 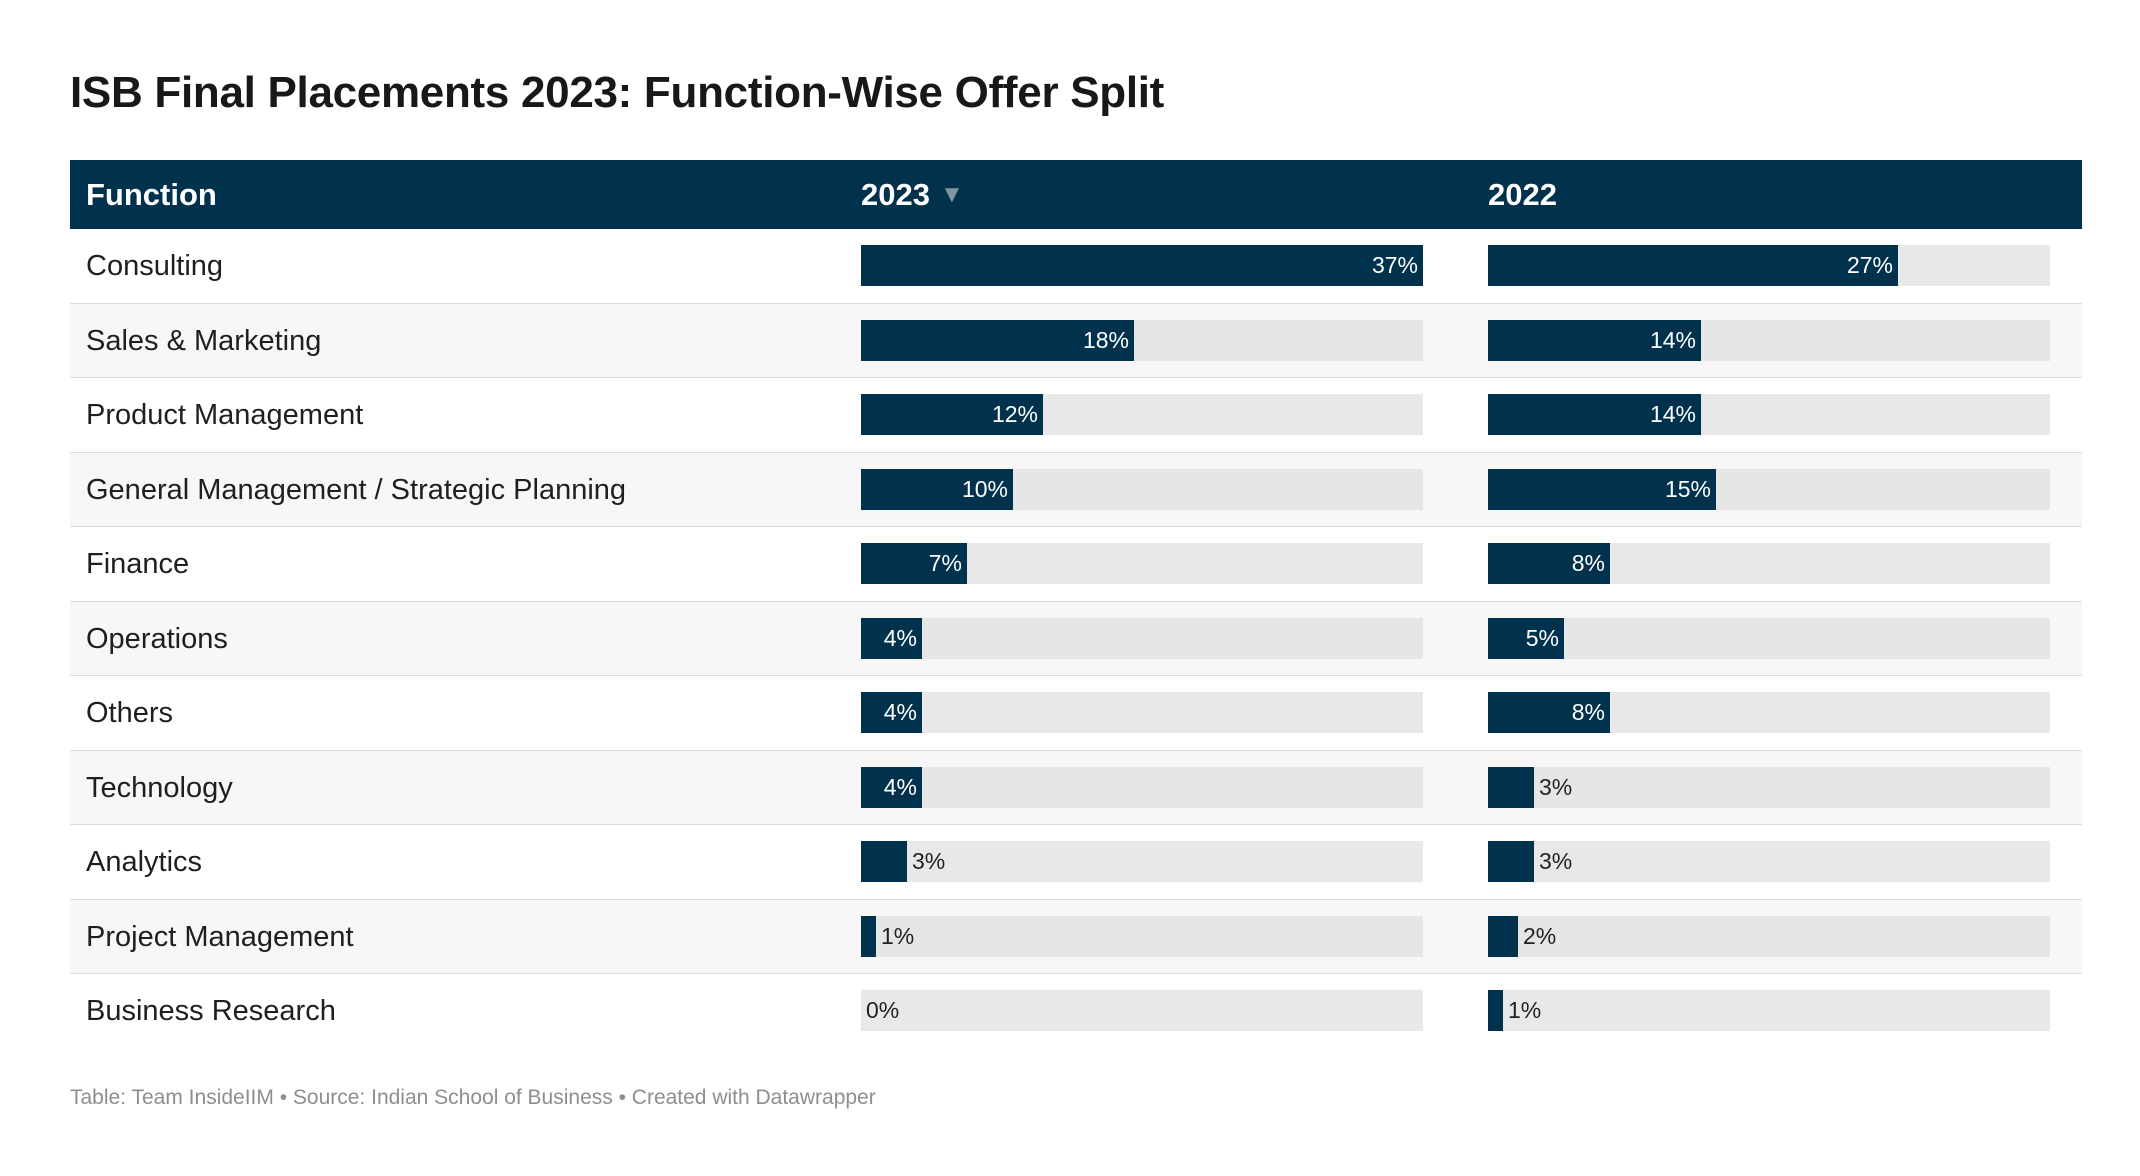 I want to click on table-row: Finance 7% 8%, so click(x=1076, y=564).